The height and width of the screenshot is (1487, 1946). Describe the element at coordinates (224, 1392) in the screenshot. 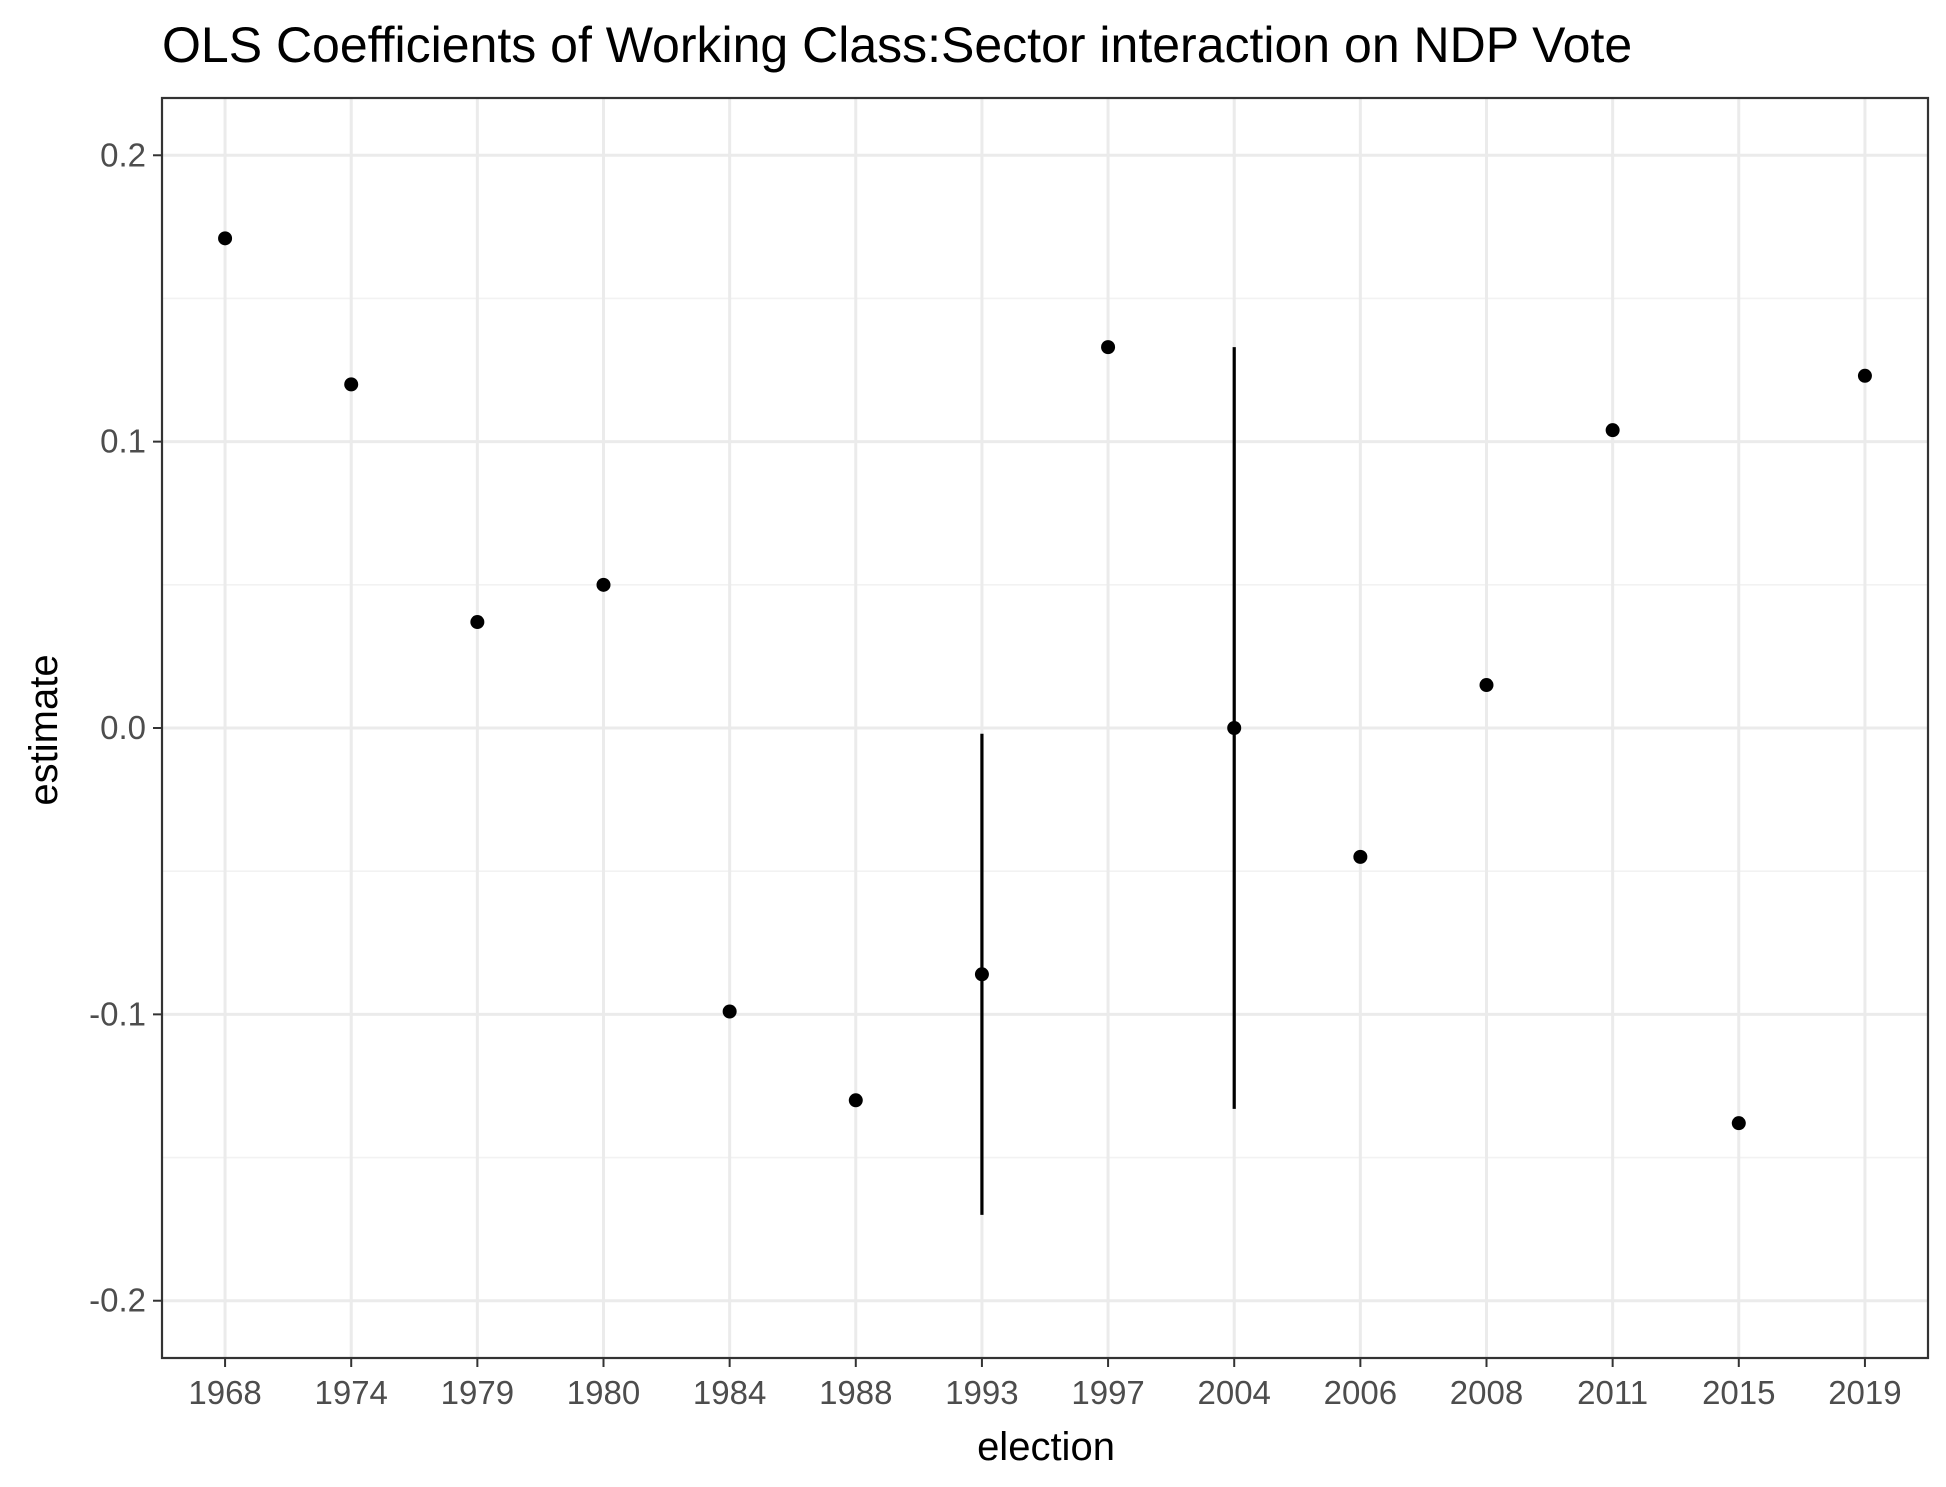

I see `x-tick-label: 1968` at that location.